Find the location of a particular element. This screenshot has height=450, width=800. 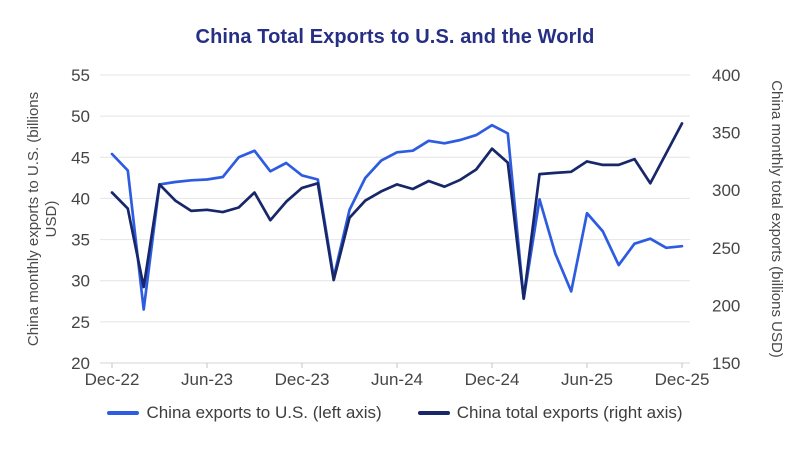

legend-item-us: China exports to U.S. (left axis) is located at coordinates (244, 413).